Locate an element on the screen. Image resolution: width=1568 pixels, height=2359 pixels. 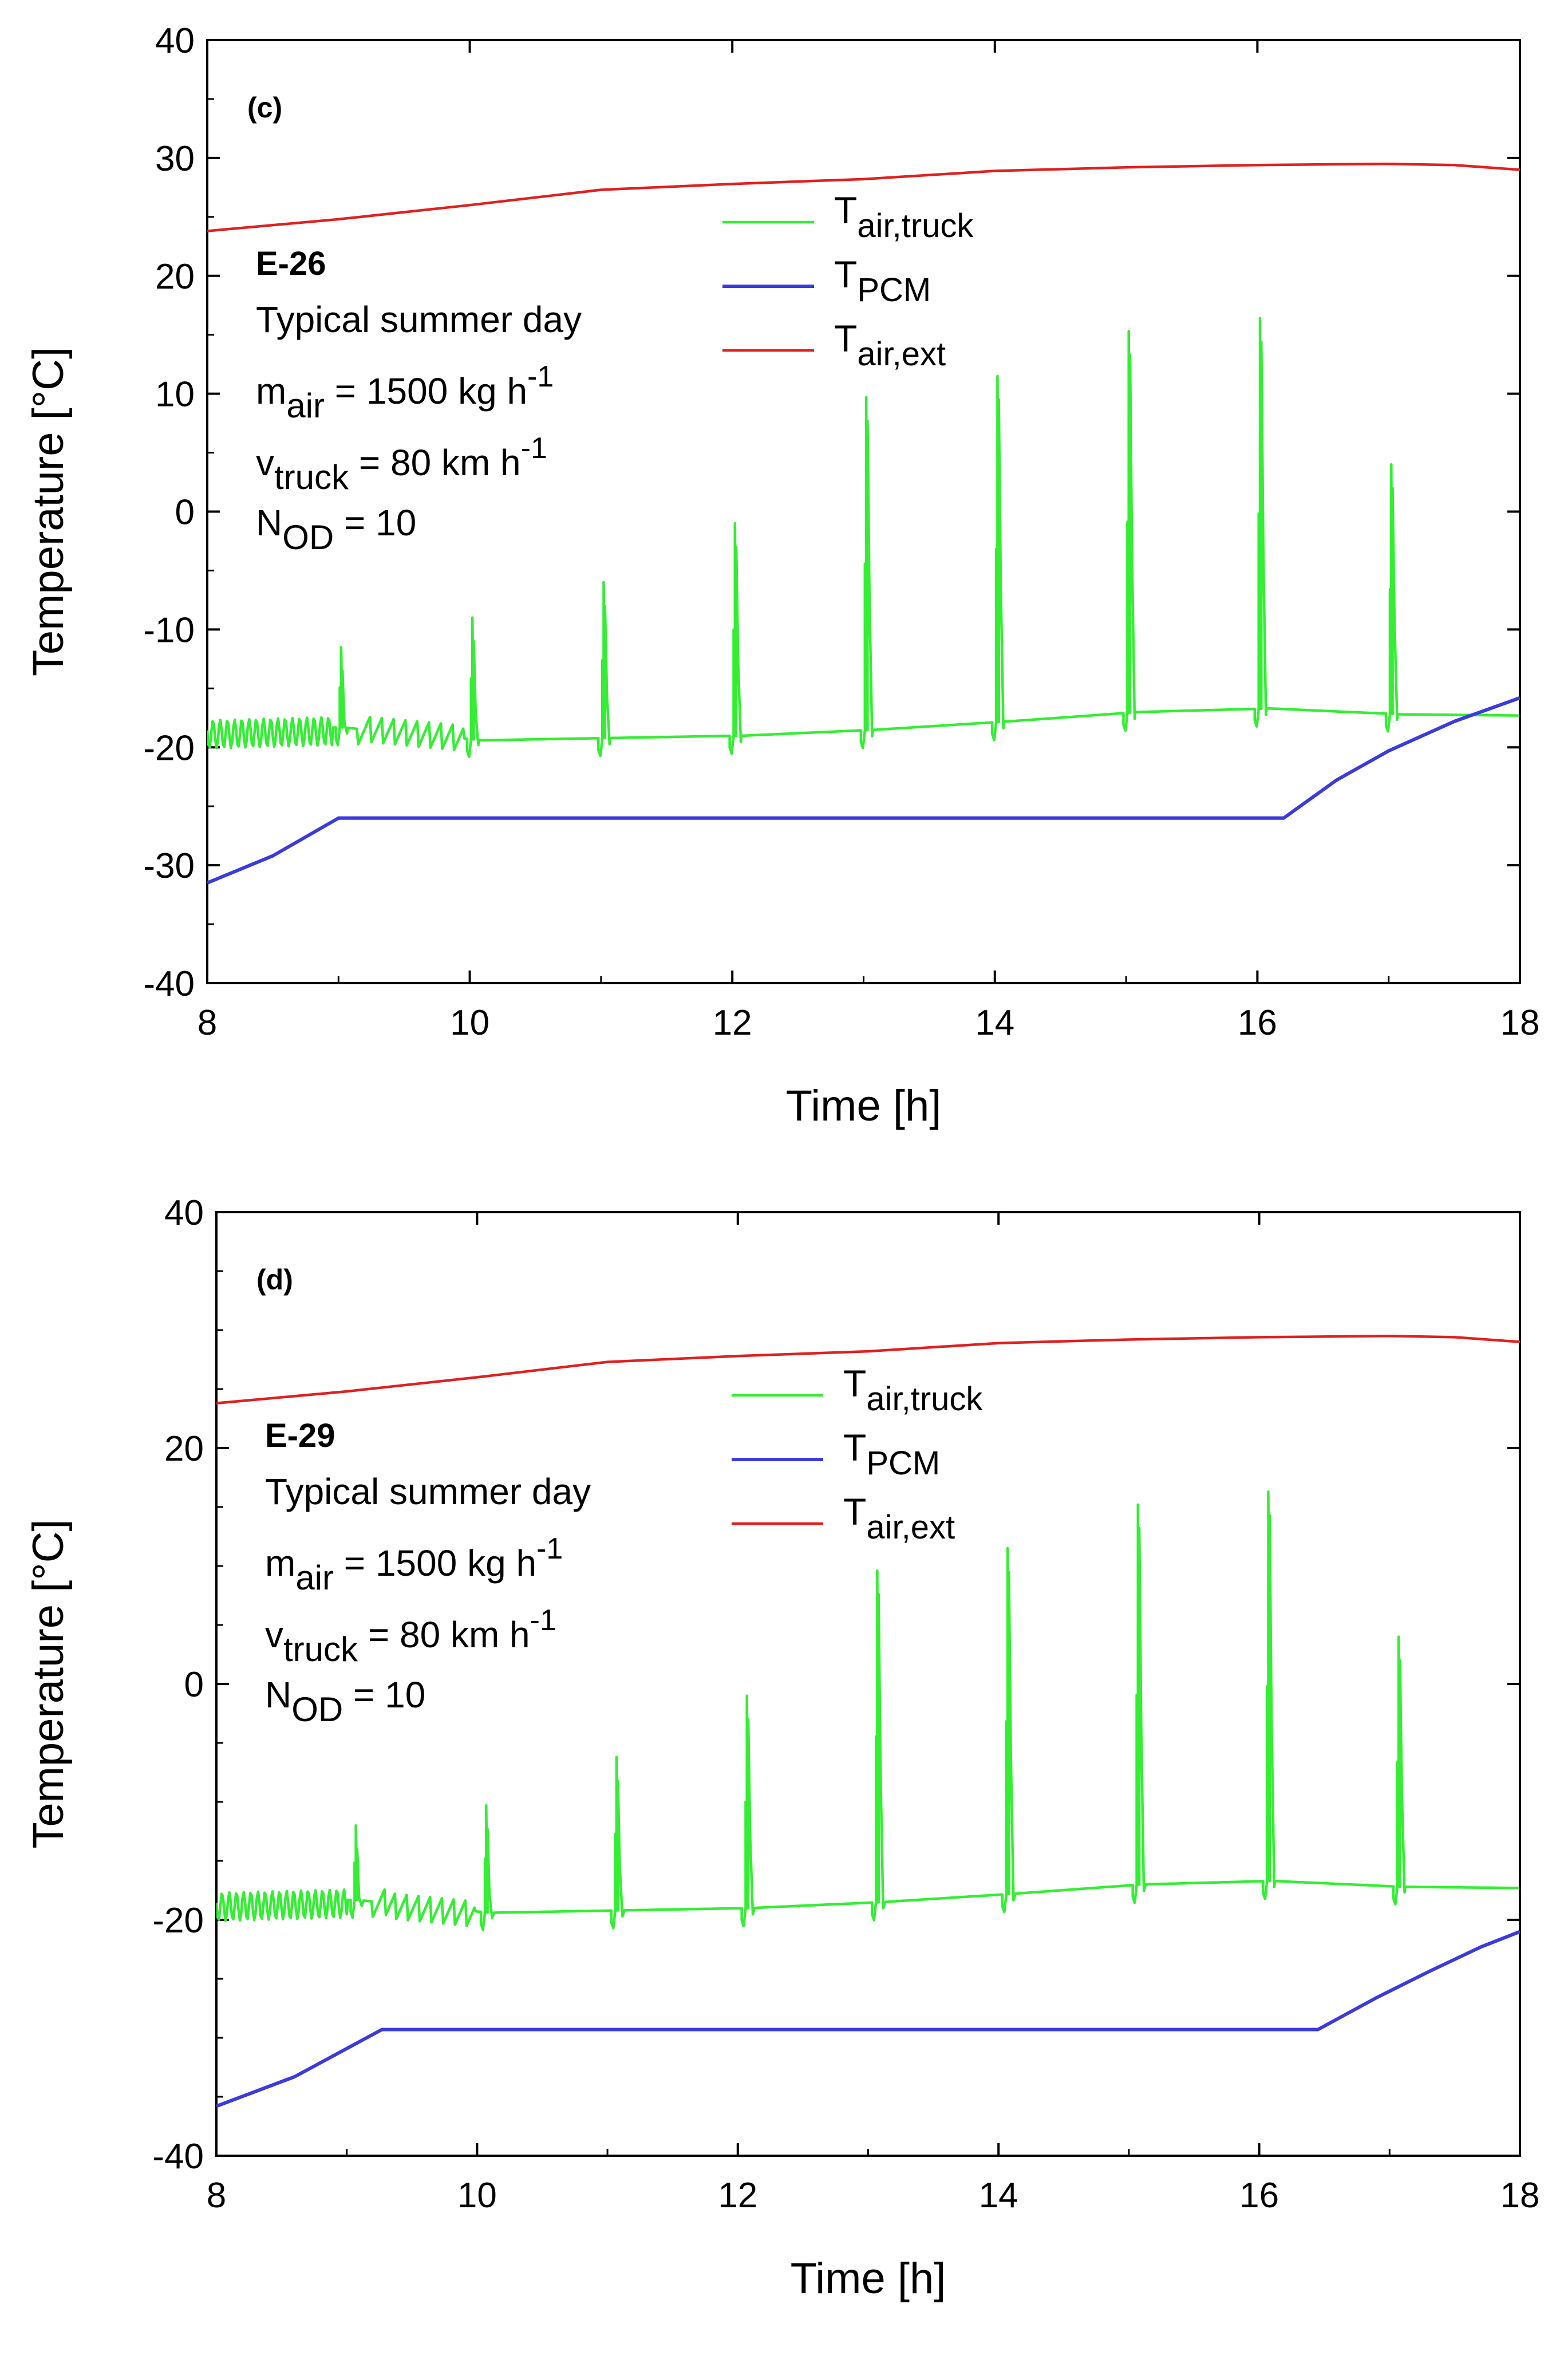
case-label: E-29 is located at coordinates (300, 1435).